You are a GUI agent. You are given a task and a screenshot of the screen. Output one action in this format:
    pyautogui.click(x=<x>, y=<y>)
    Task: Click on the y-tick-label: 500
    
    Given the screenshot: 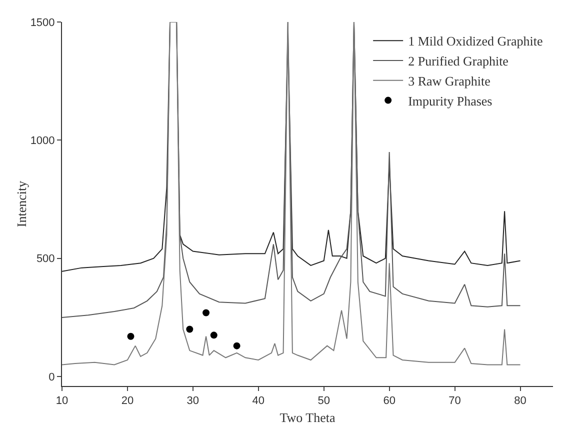 What is the action you would take?
    pyautogui.click(x=45, y=259)
    